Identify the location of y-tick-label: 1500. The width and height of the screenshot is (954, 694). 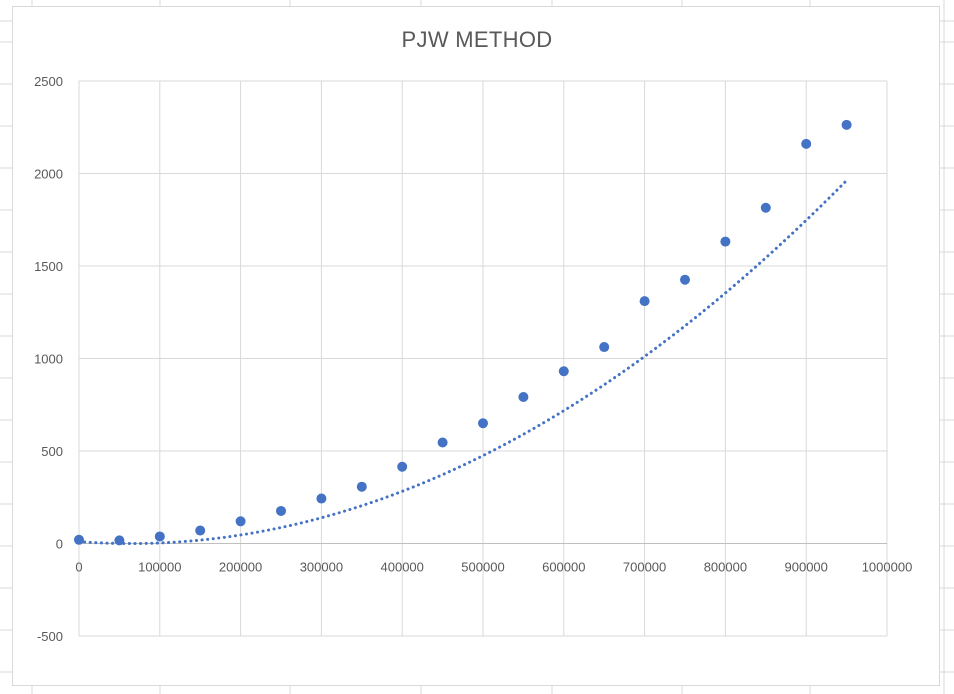
(48, 266).